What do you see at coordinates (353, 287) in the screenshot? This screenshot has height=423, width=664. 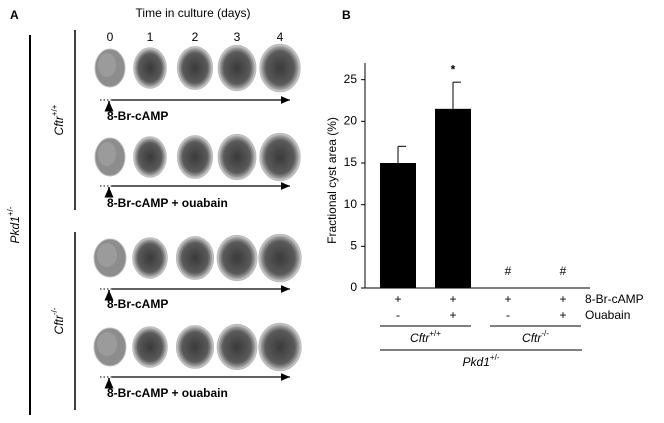 I see `y-tick-label: 0` at bounding box center [353, 287].